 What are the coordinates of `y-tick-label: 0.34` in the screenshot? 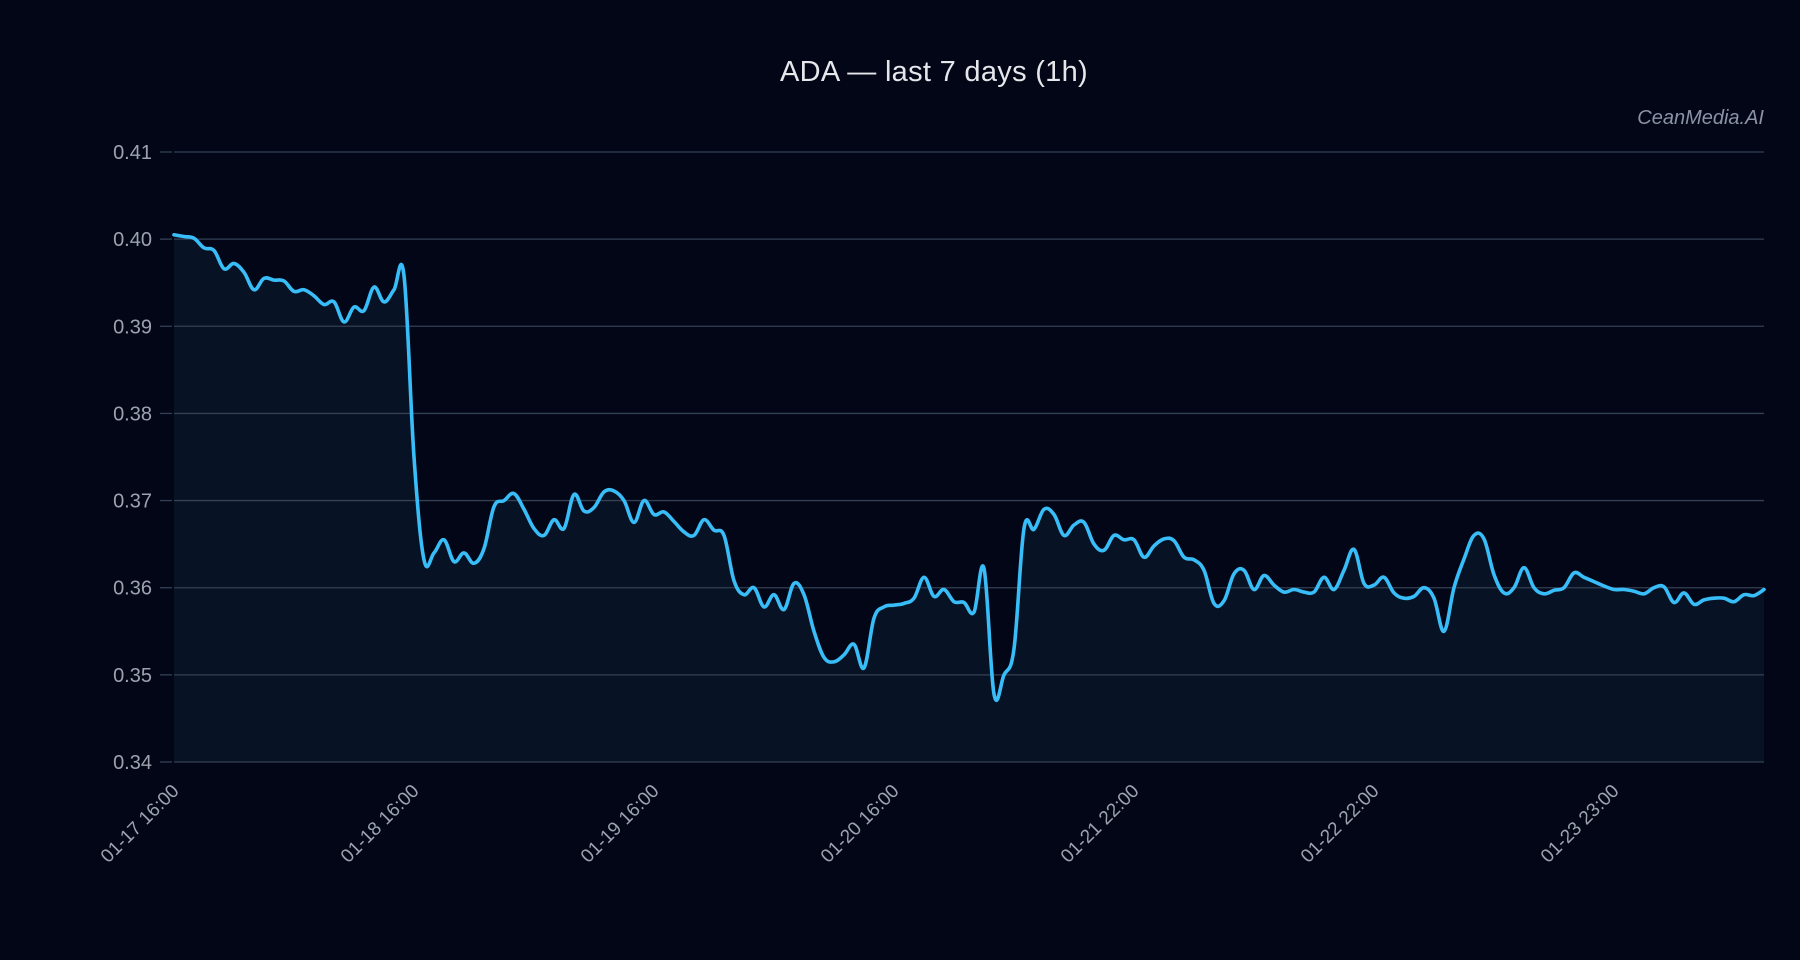 It's located at (132, 763).